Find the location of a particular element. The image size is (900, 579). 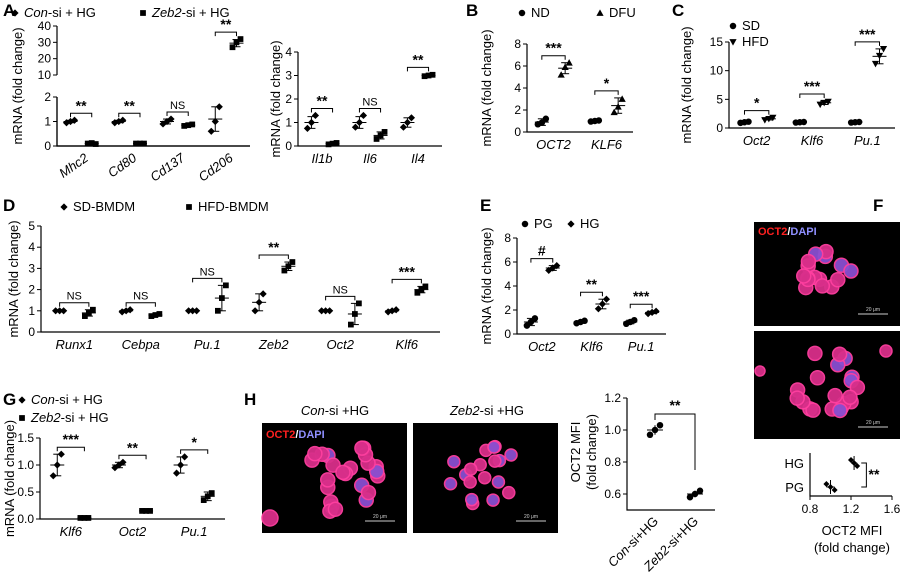

micrograph-title-italic: Zeb2 is located at coordinates (464, 410).